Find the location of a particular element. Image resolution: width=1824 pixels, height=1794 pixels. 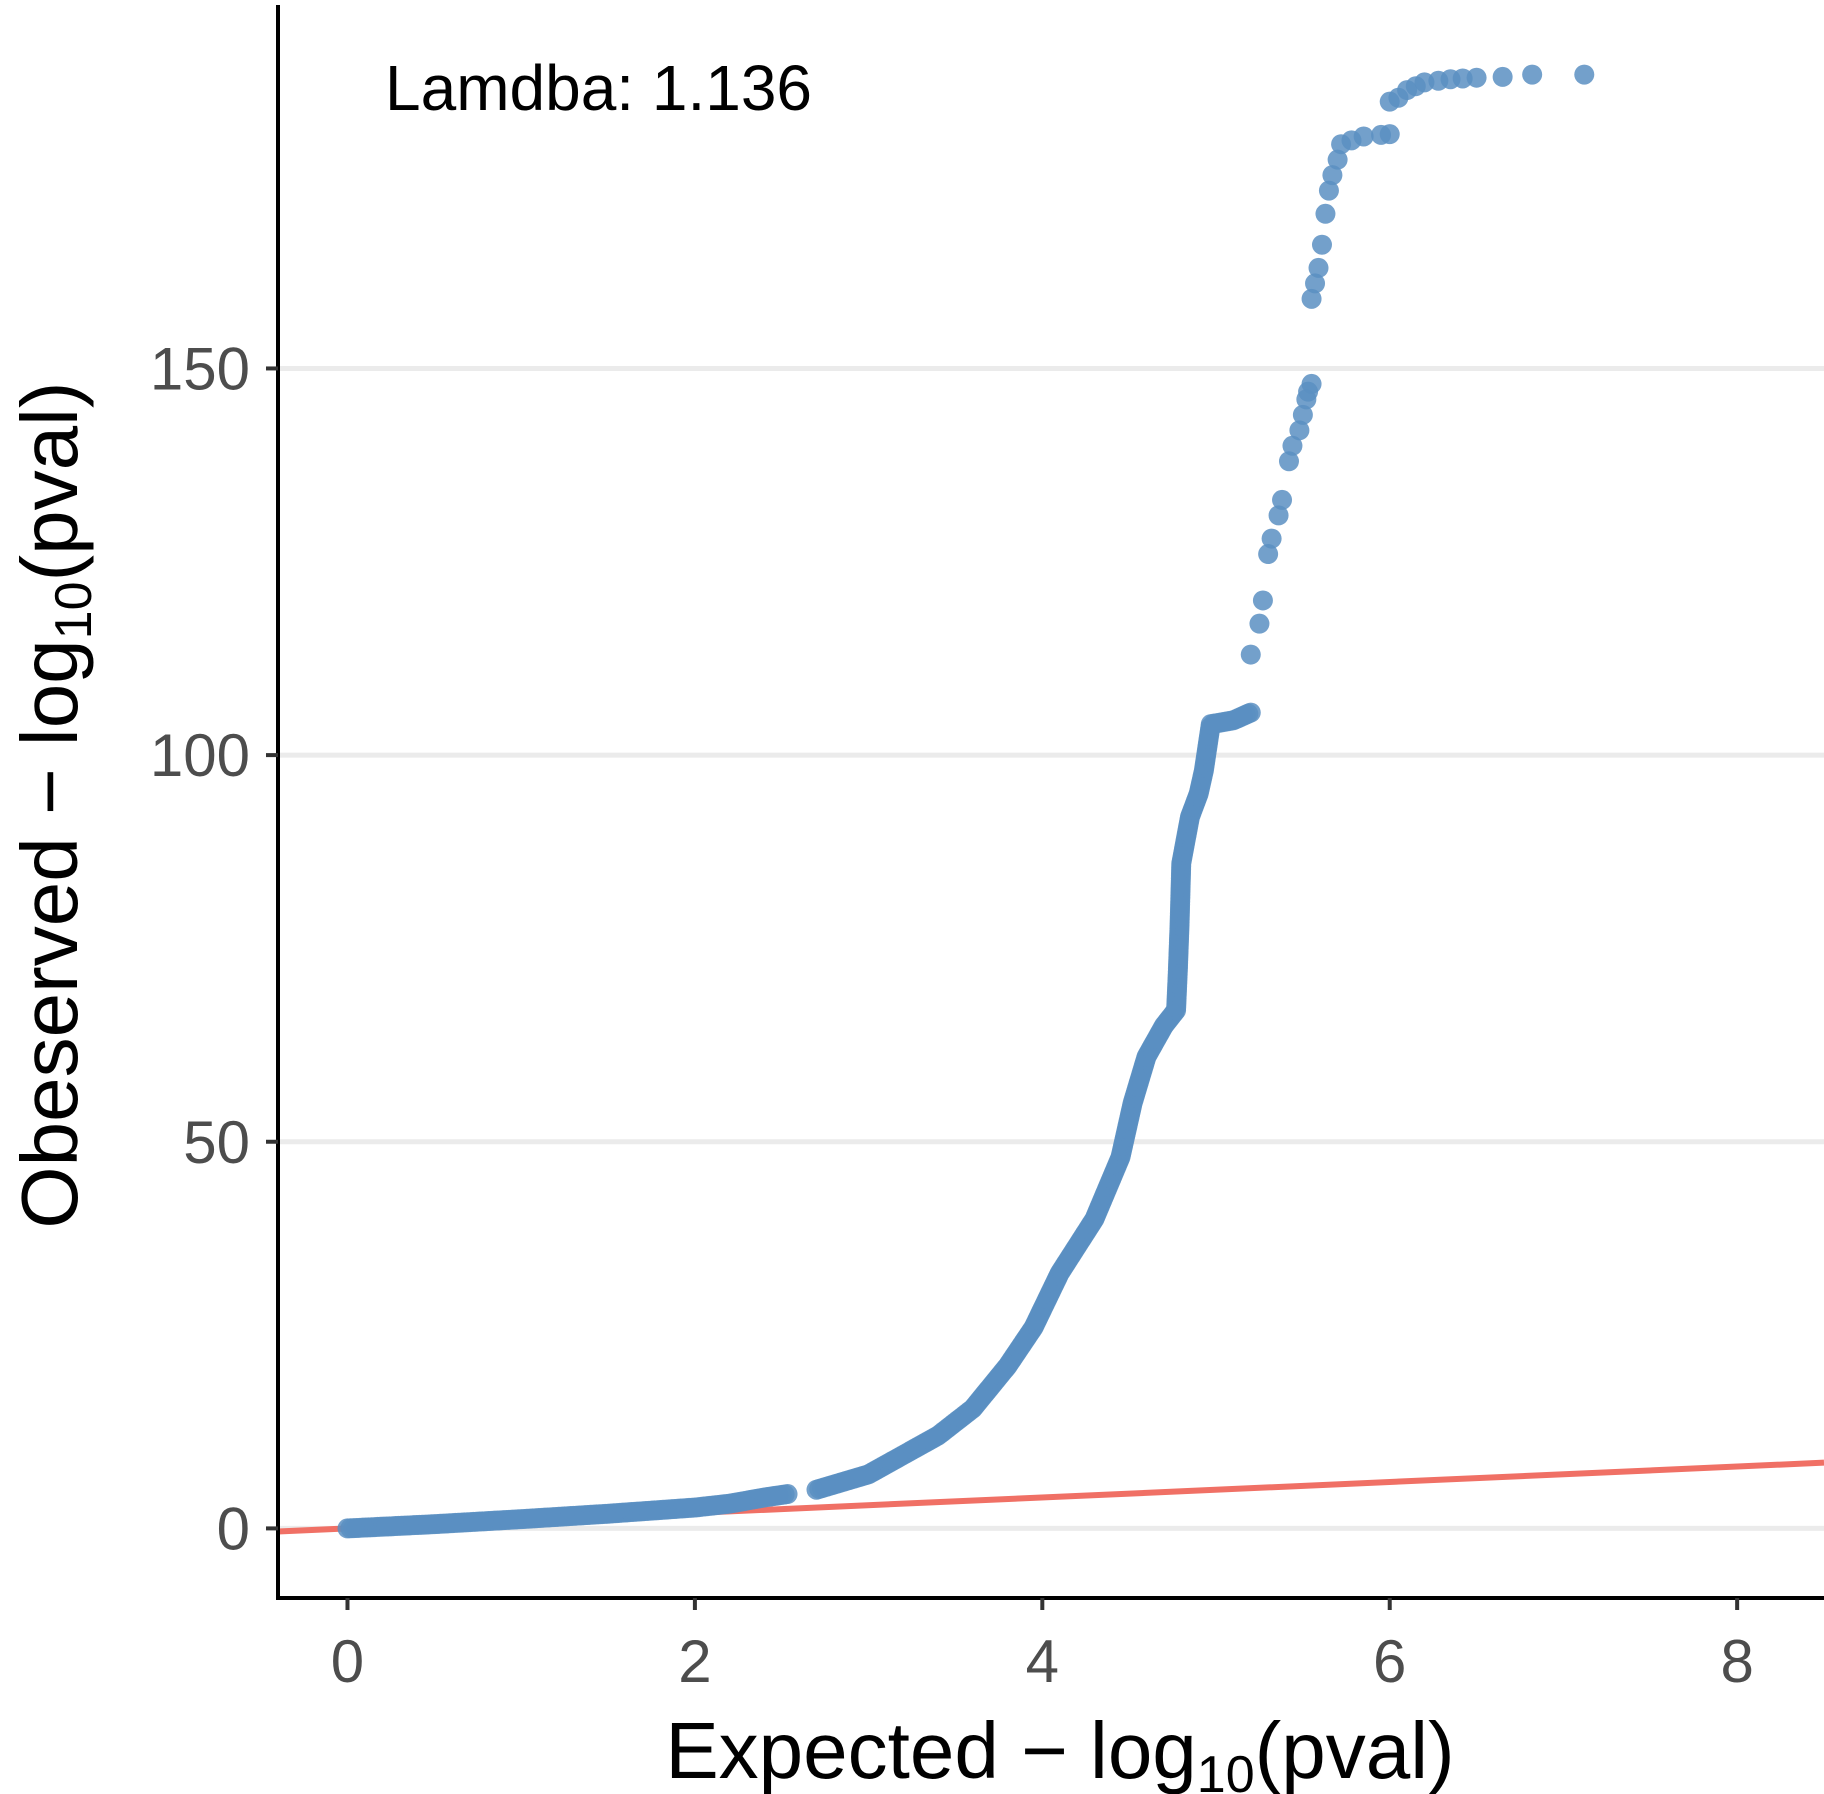

y-tick-label-0: 0 is located at coordinates (233, 1528).